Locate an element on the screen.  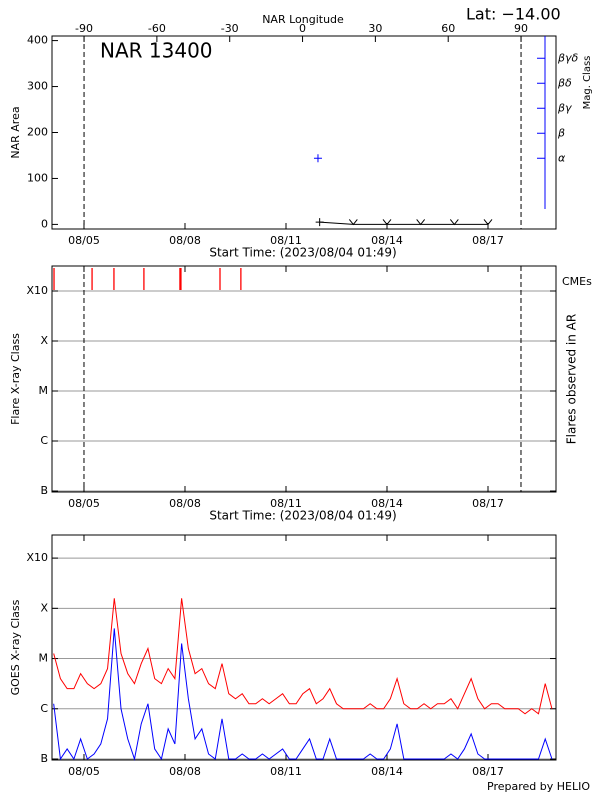
cme-label: CMEs is located at coordinates (577, 281).